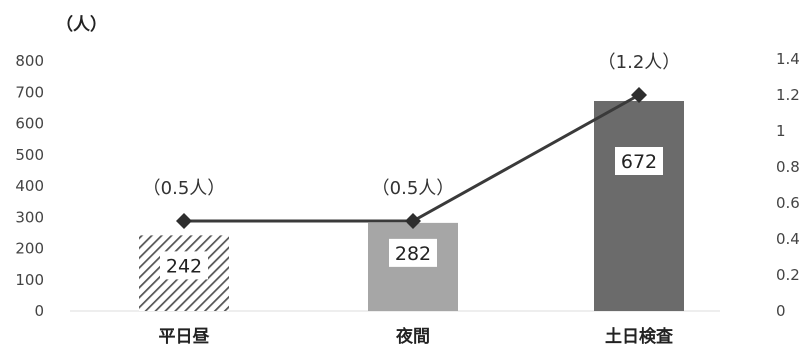  Describe the element at coordinates (639, 62) in the screenshot. I see `line-point-label: （1.2人）` at that location.